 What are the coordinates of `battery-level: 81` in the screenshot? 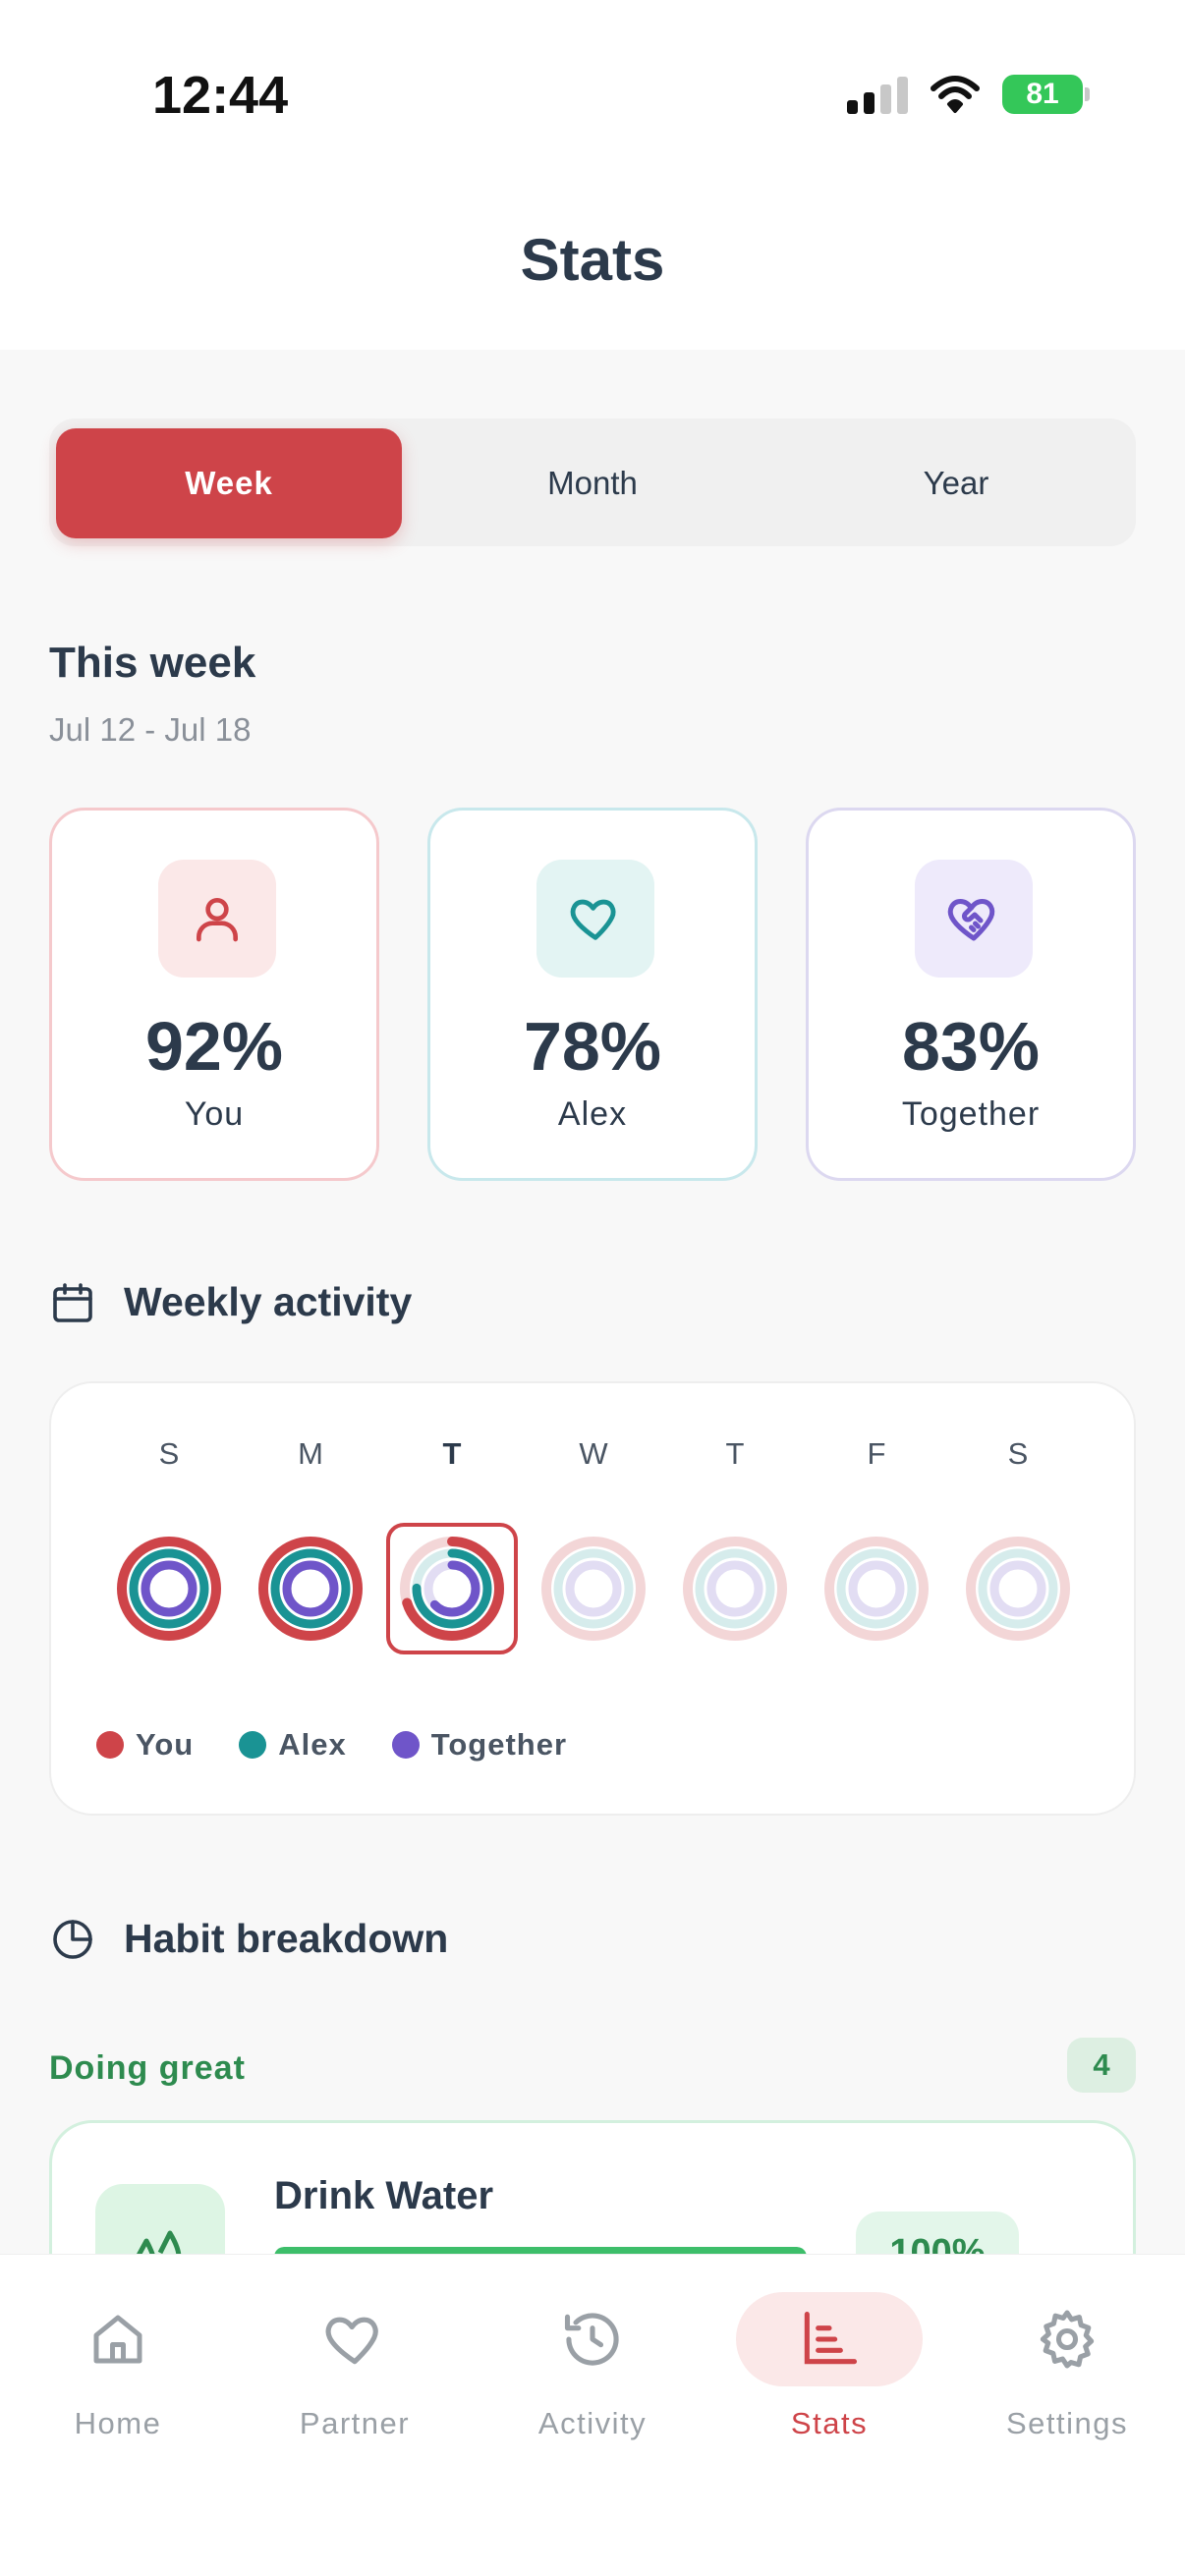 It's located at (1042, 94).